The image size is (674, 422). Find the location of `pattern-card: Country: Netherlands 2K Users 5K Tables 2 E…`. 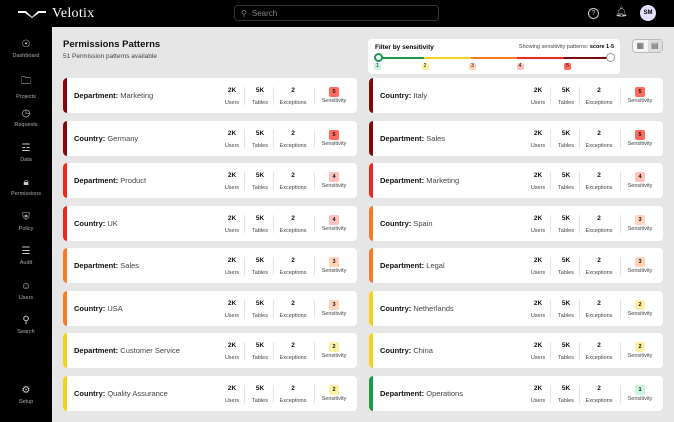

pattern-card: Country: Netherlands 2K Users 5K Tables 2 E… is located at coordinates (516, 308).